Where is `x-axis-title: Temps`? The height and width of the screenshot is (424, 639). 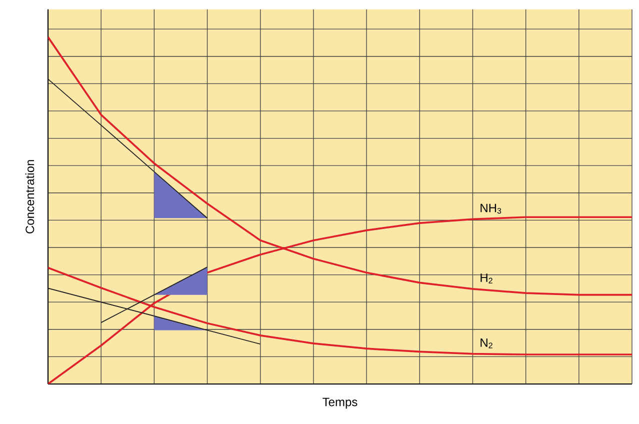
x-axis-title: Temps is located at coordinates (340, 403).